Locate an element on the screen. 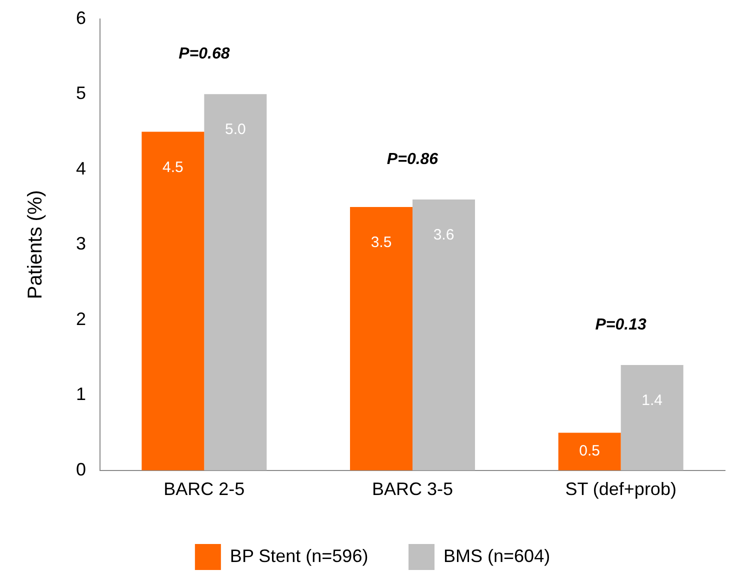 This screenshot has width=755, height=580. data-label: 0.5 is located at coordinates (589, 451).